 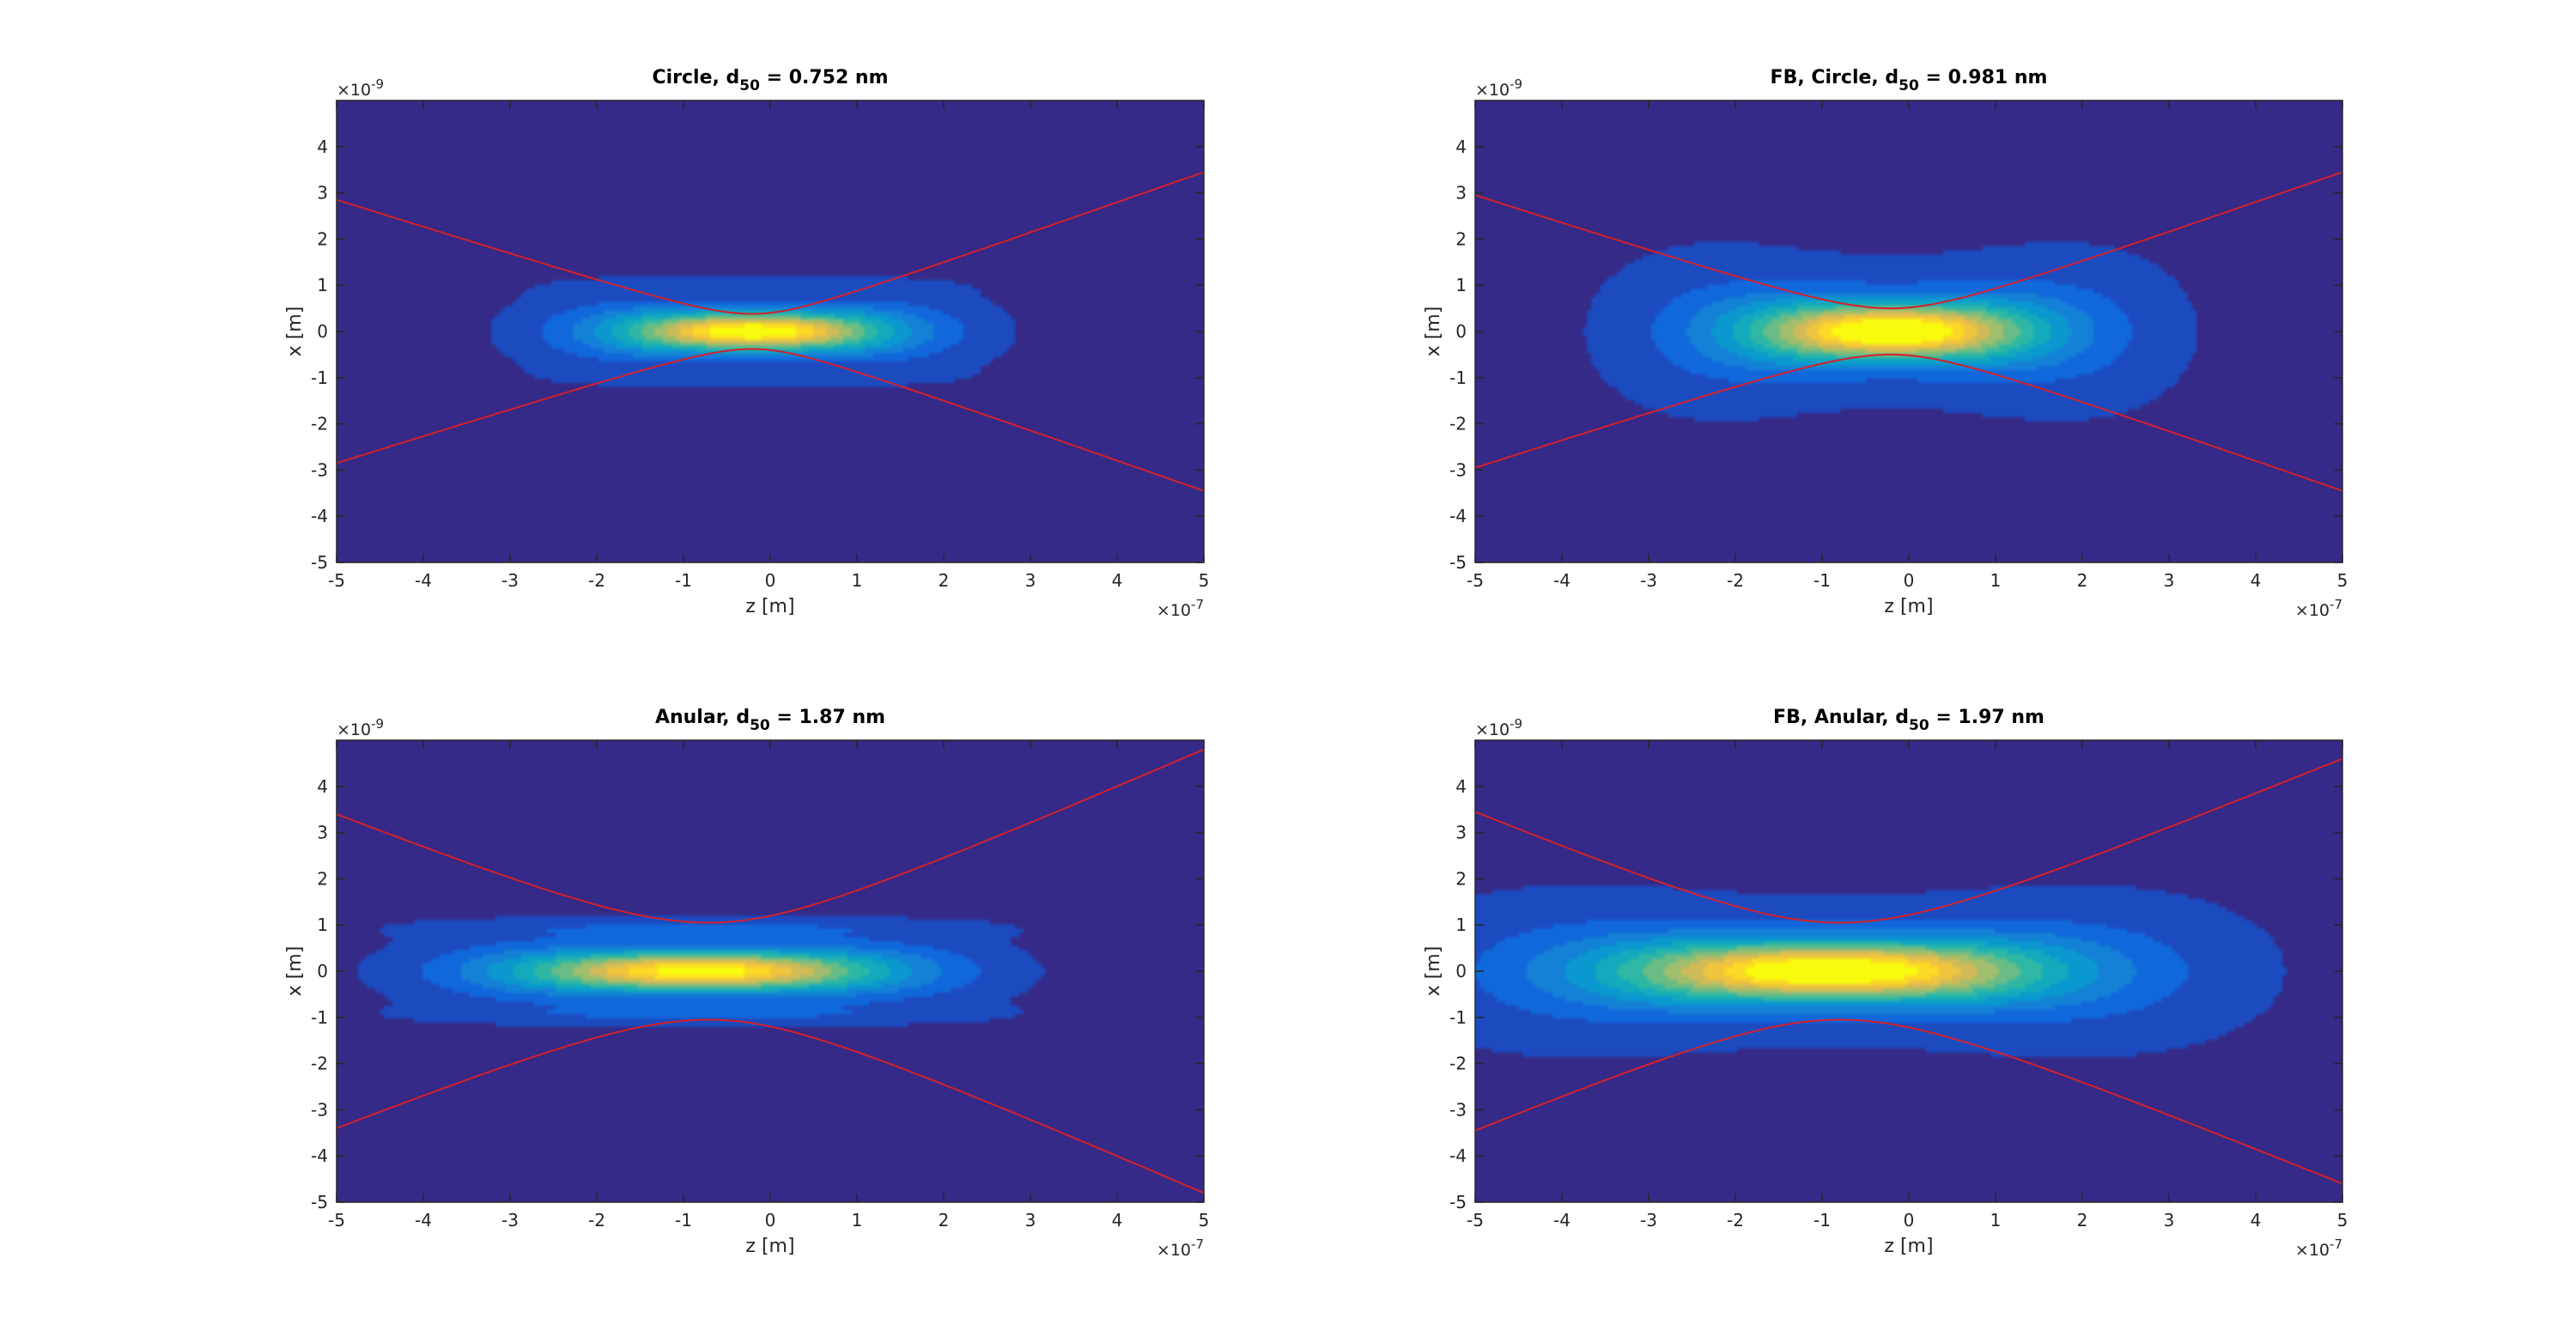 What do you see at coordinates (1909, 720) in the screenshot?
I see `subplot-title: FB, Anular, d50 = 1.97 nm` at bounding box center [1909, 720].